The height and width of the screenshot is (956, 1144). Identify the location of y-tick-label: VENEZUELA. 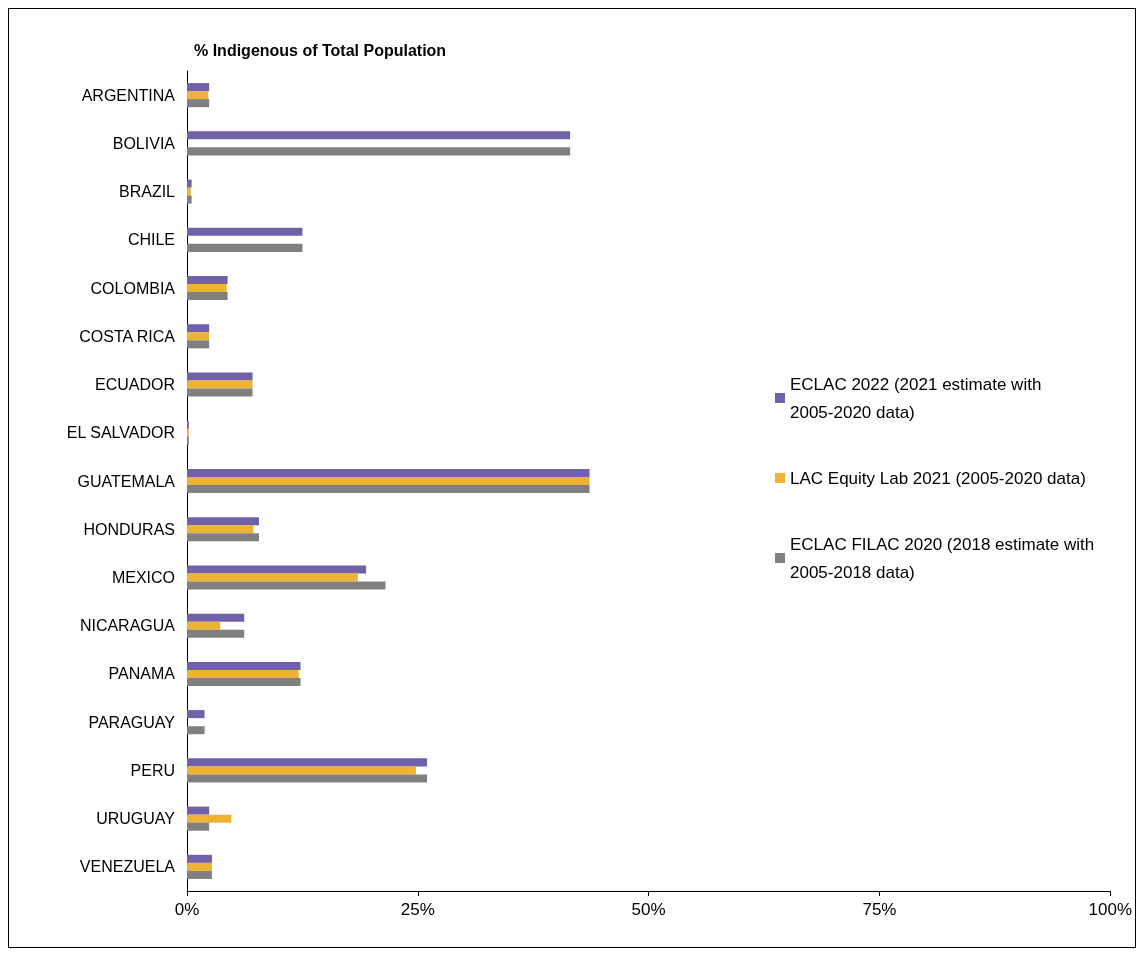
(127, 867).